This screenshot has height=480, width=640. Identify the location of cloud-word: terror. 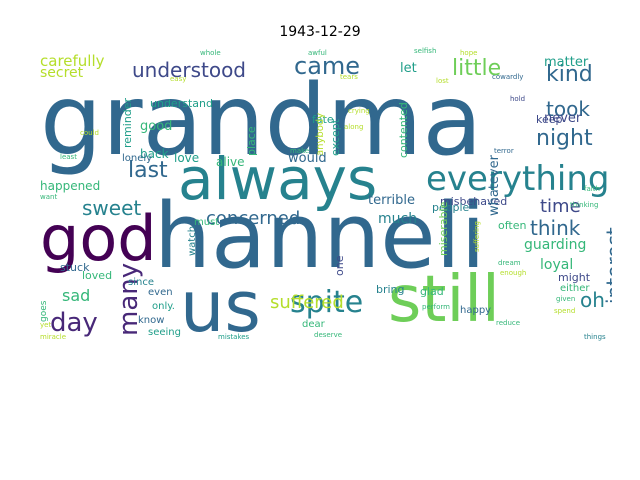
(504, 151).